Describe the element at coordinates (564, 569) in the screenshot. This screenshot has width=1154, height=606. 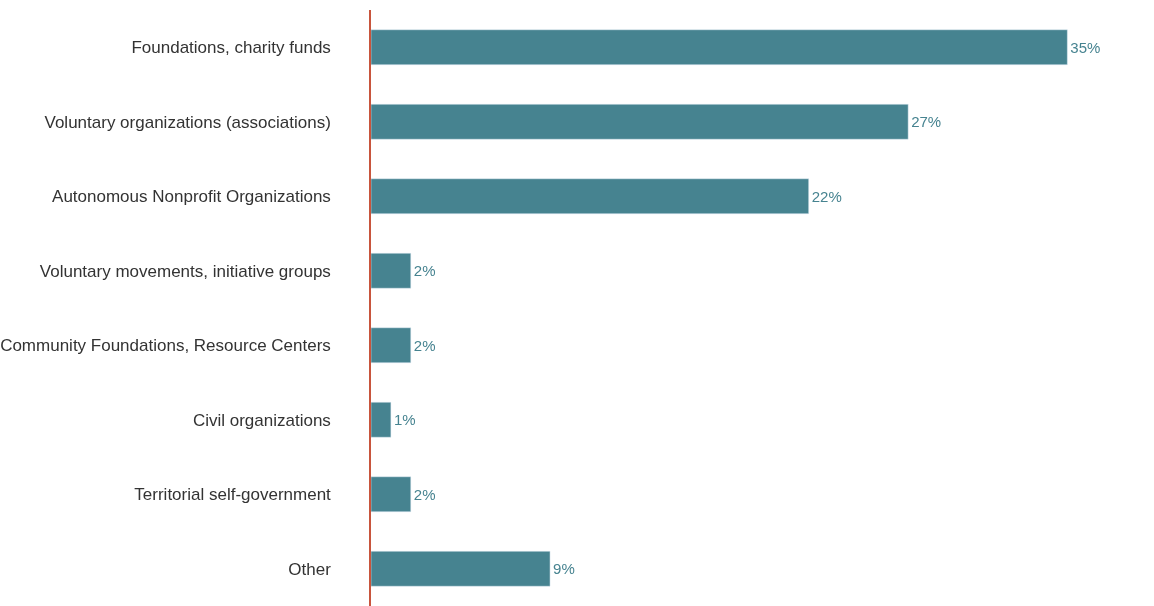
I see `data-label: 9%` at that location.